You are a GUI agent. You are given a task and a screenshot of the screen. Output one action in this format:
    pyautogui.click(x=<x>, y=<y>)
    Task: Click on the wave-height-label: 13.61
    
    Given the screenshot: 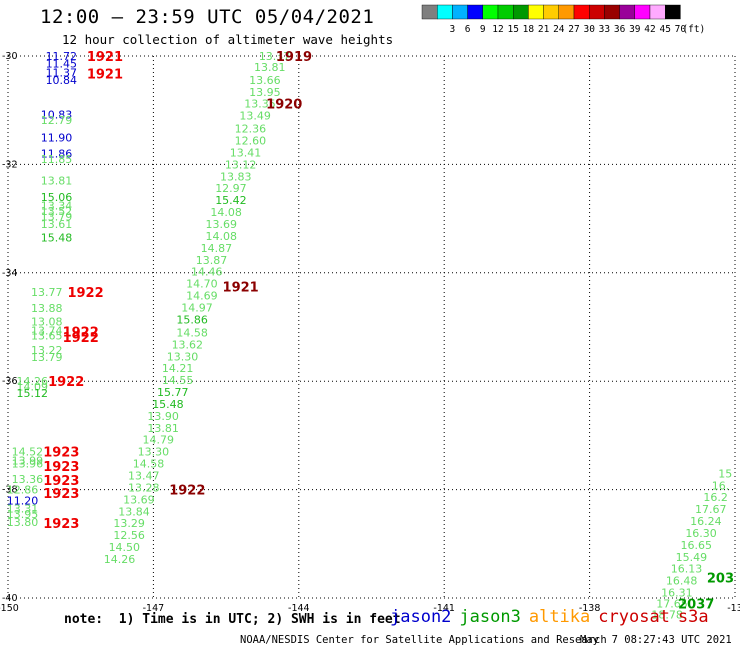 What is the action you would take?
    pyautogui.click(x=57, y=224)
    